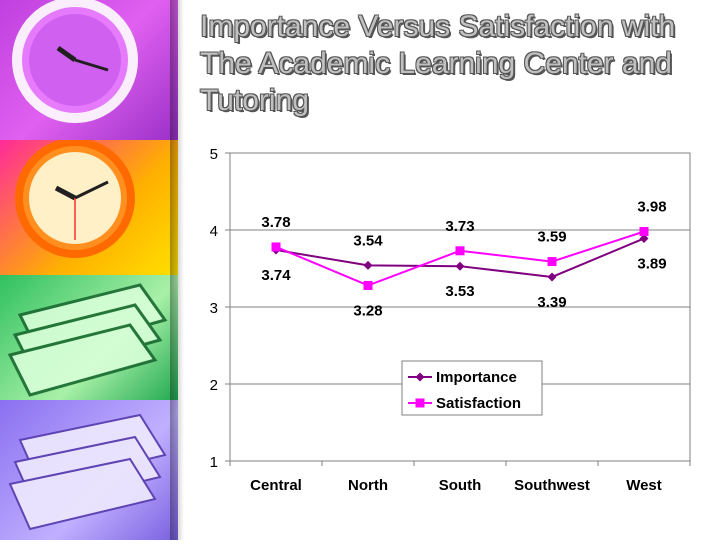 This screenshot has width=720, height=545. I want to click on data-label: 3.59, so click(551, 237).